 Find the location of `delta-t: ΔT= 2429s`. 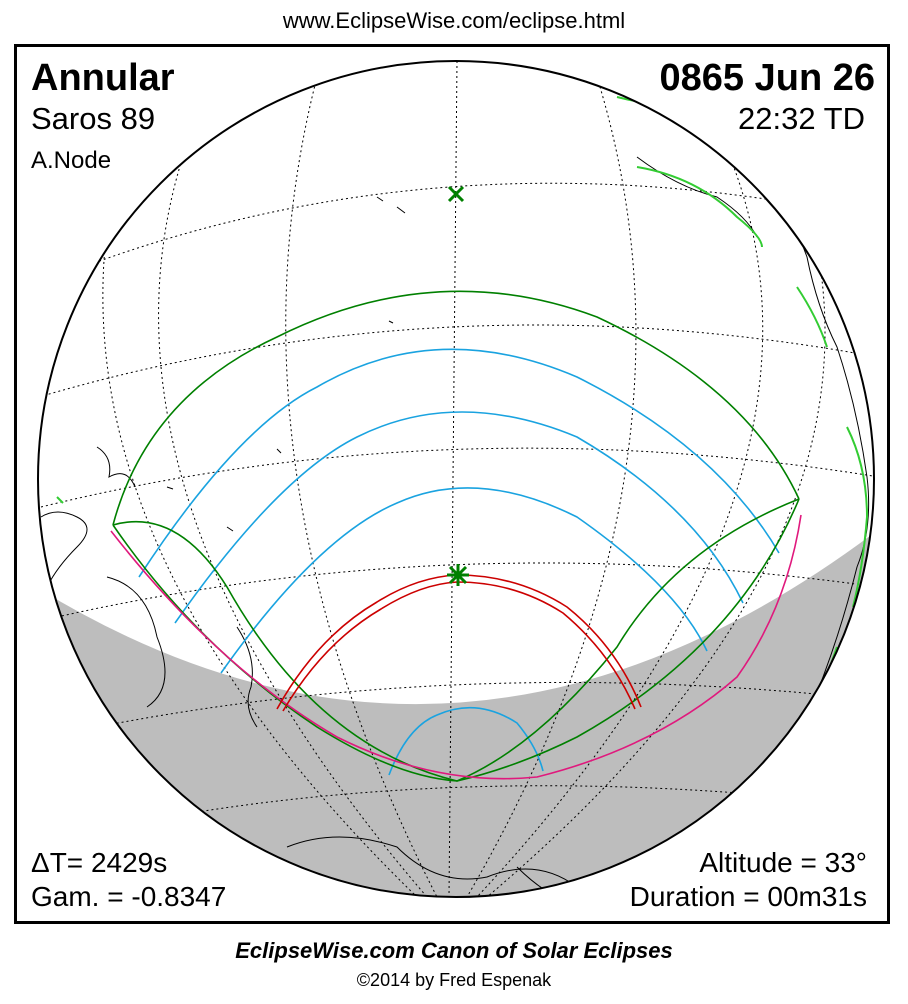

delta-t: ΔT= 2429s is located at coordinates (99, 862).